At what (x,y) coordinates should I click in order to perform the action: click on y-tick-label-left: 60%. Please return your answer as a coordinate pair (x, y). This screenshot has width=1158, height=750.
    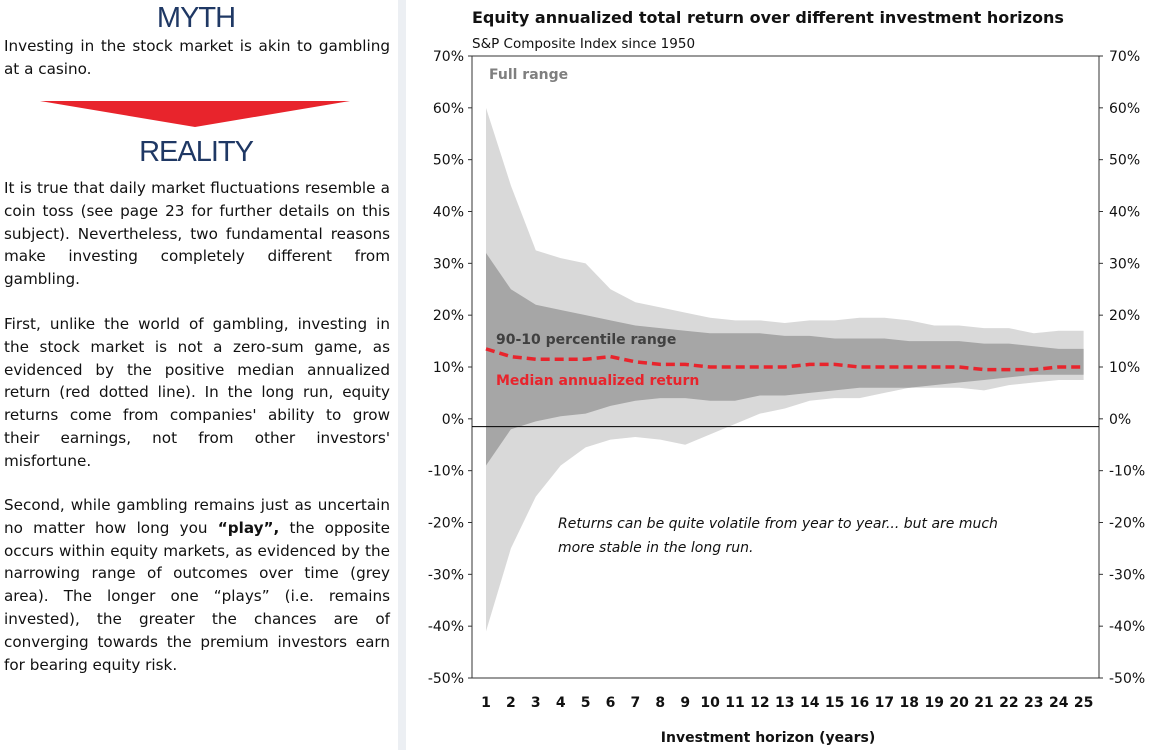
    Looking at the image, I should click on (448, 109).